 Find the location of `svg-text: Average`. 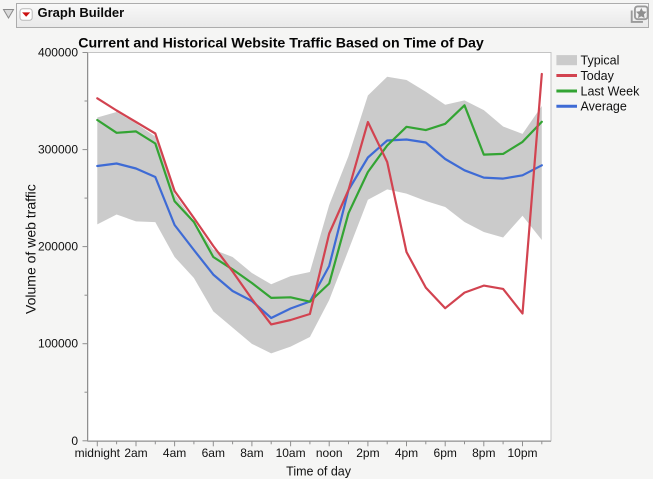

svg-text: Average is located at coordinates (604, 107).